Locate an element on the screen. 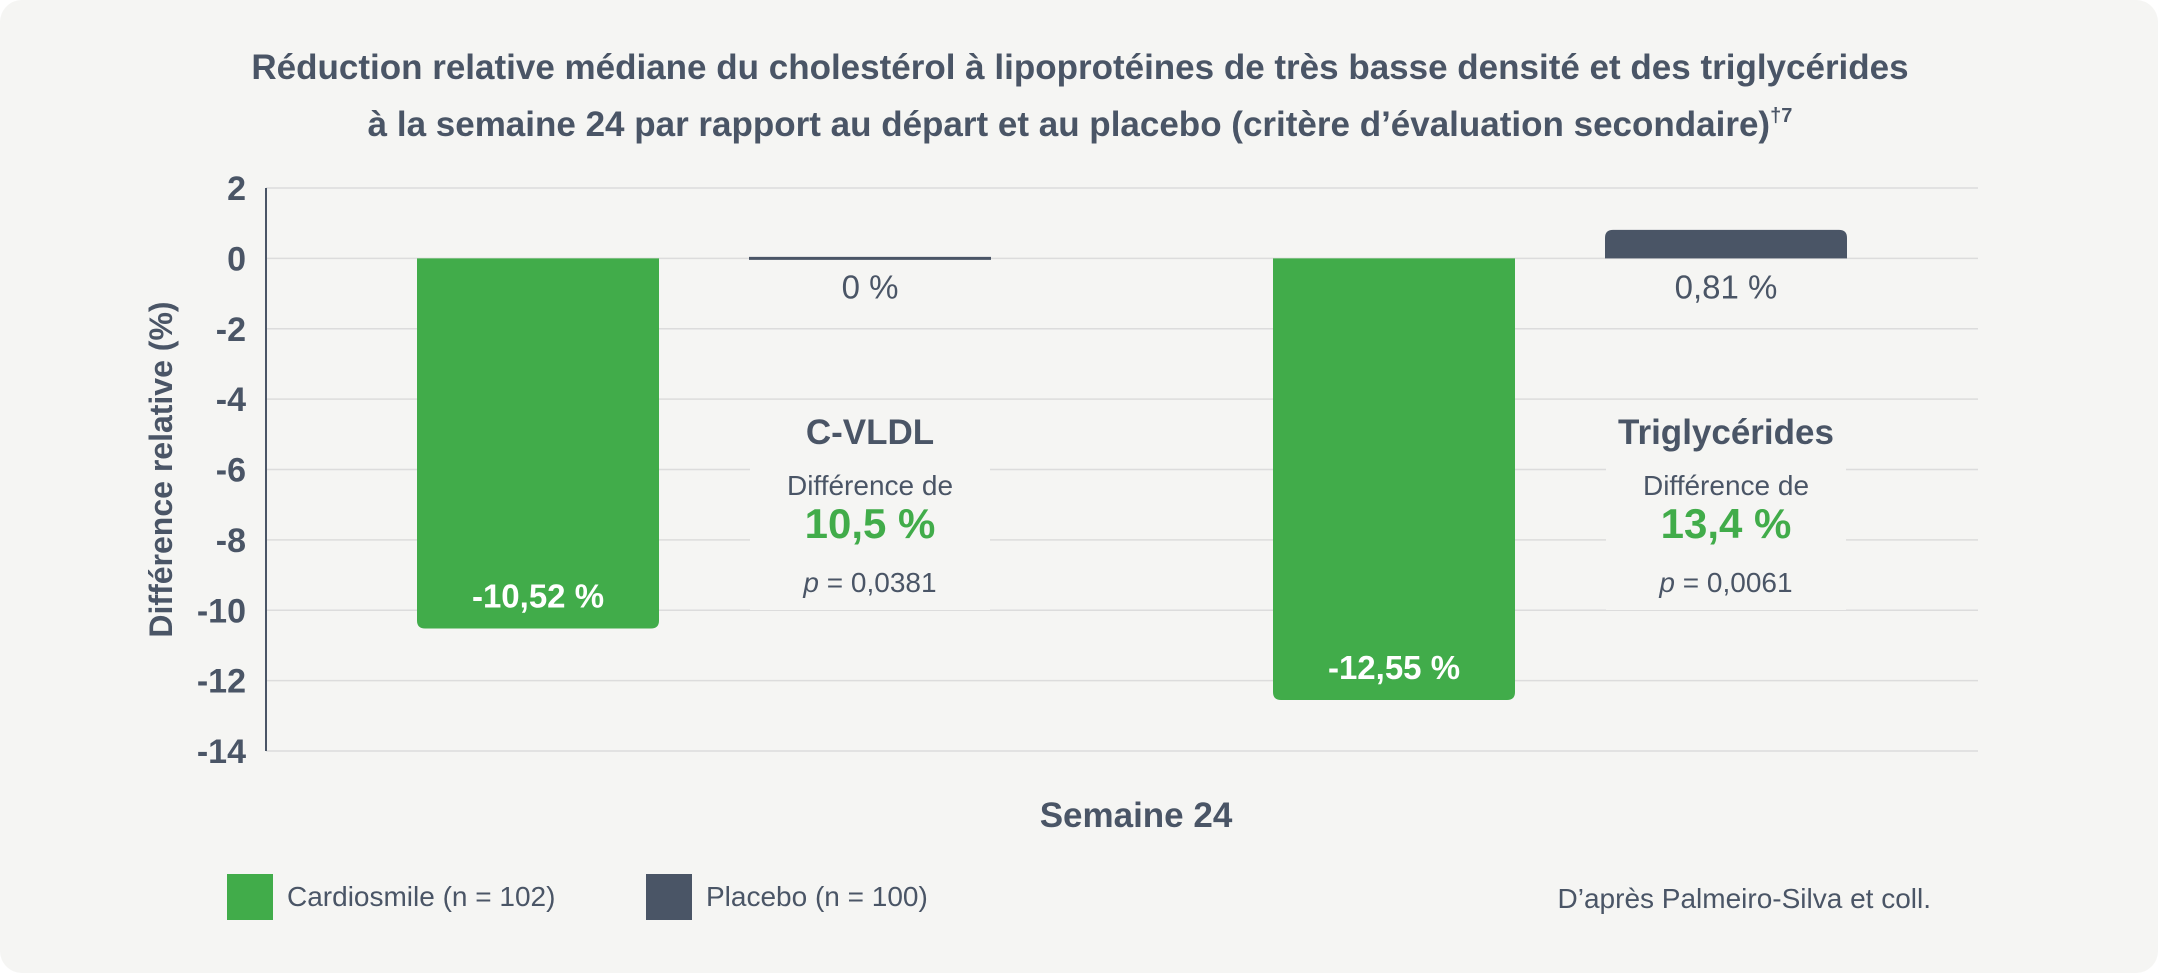 This screenshot has width=2158, height=973. legend-label-placebo: Placebo (n = 100) is located at coordinates (817, 896).